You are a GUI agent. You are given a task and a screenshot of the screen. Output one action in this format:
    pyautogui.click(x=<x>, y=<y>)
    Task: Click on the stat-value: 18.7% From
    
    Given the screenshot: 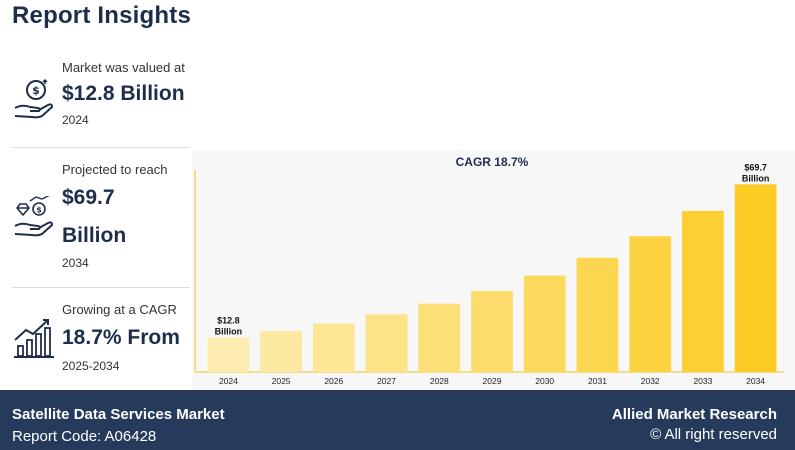 What is the action you would take?
    pyautogui.click(x=121, y=337)
    